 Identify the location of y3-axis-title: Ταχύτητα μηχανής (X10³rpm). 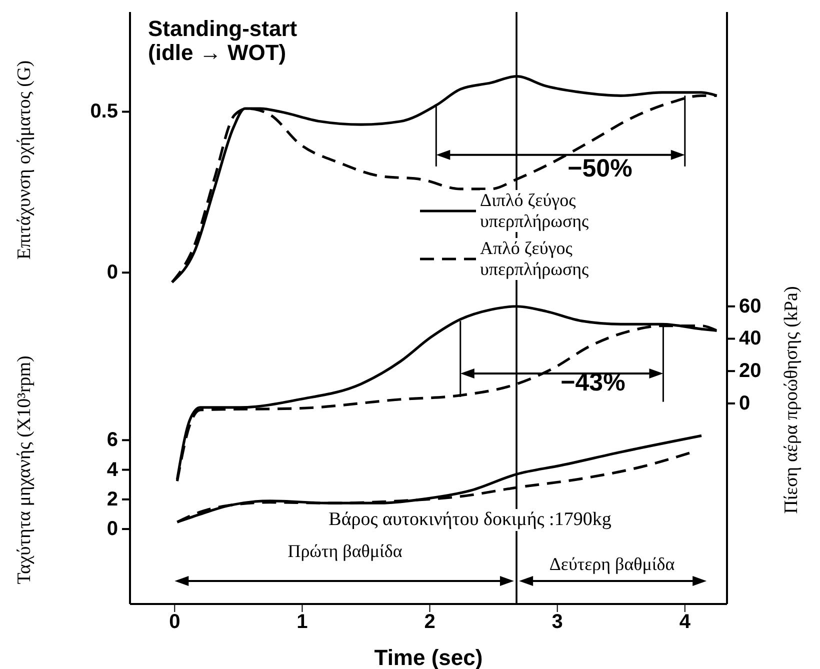
(24, 470).